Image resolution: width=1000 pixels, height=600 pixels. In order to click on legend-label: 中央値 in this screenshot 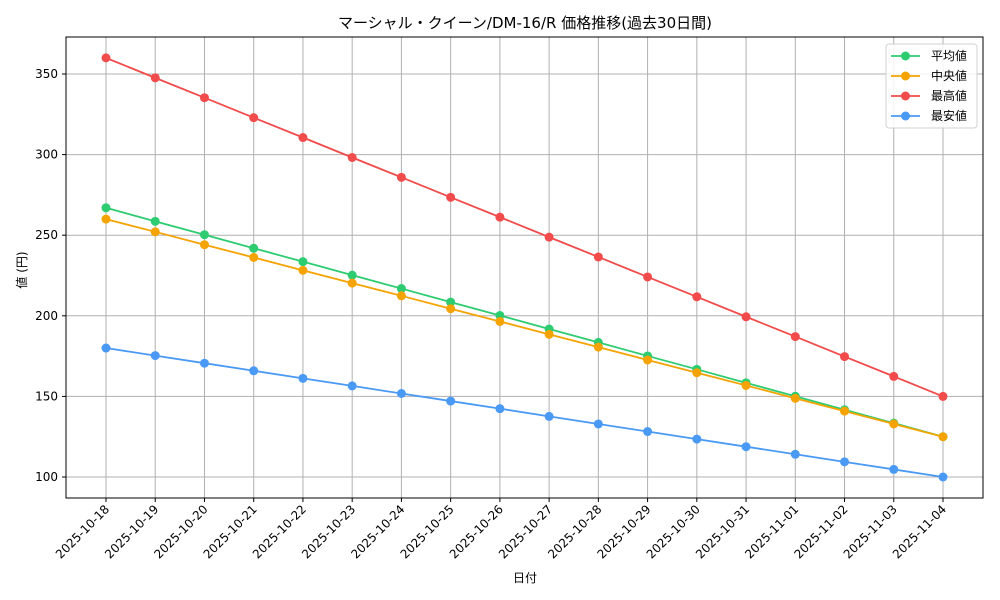, I will do `click(949, 75)`.